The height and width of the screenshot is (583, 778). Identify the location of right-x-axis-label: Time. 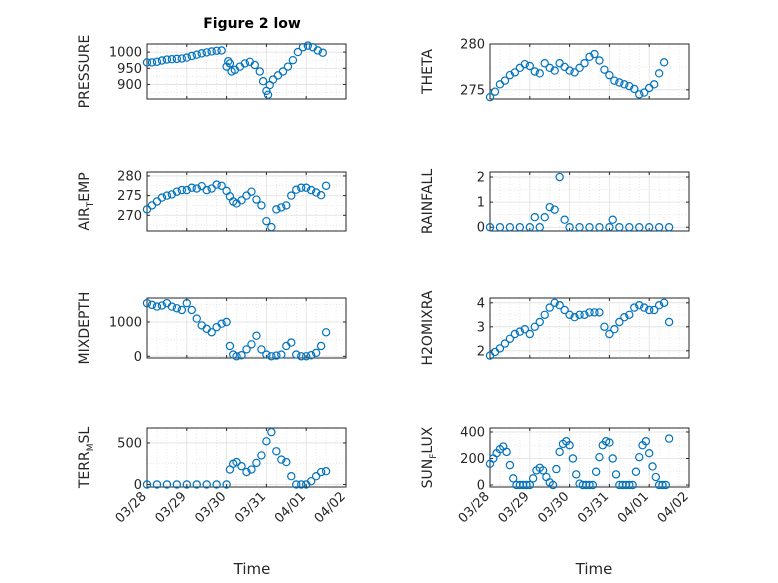
(594, 569).